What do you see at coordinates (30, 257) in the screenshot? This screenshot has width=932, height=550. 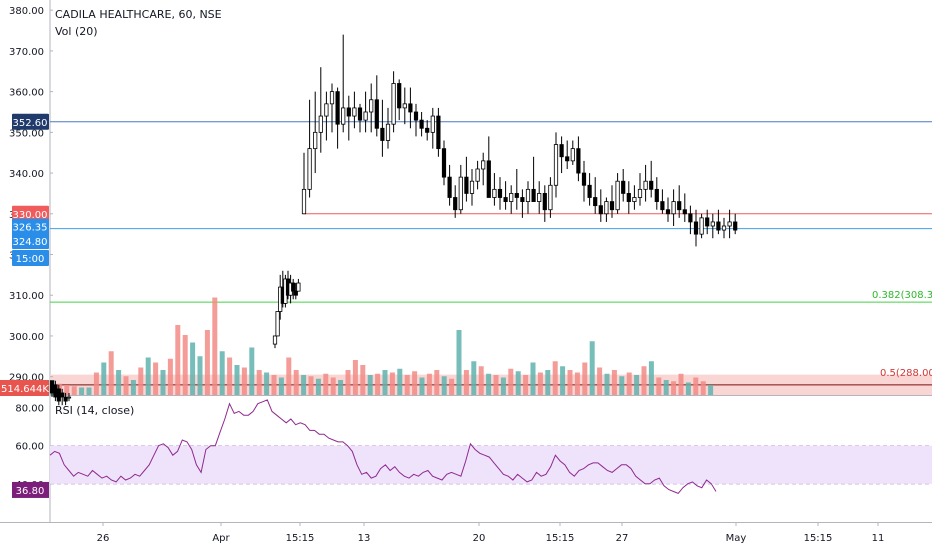 I see `badge-countdown: 15:00` at bounding box center [30, 257].